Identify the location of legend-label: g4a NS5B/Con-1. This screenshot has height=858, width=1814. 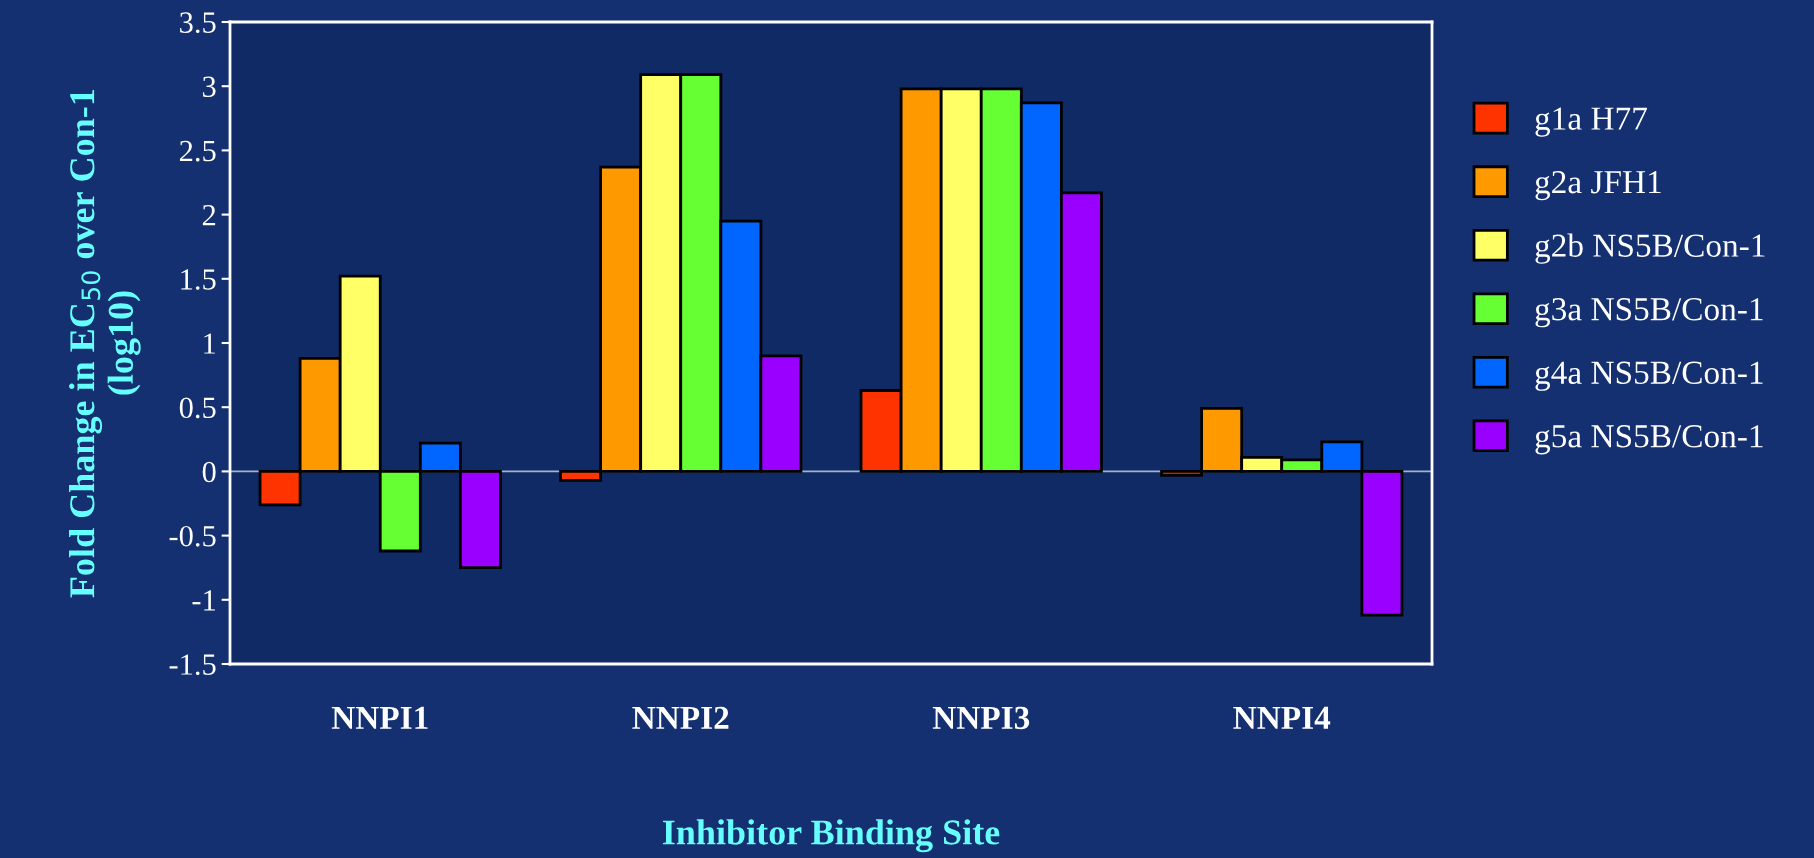
(1649, 376).